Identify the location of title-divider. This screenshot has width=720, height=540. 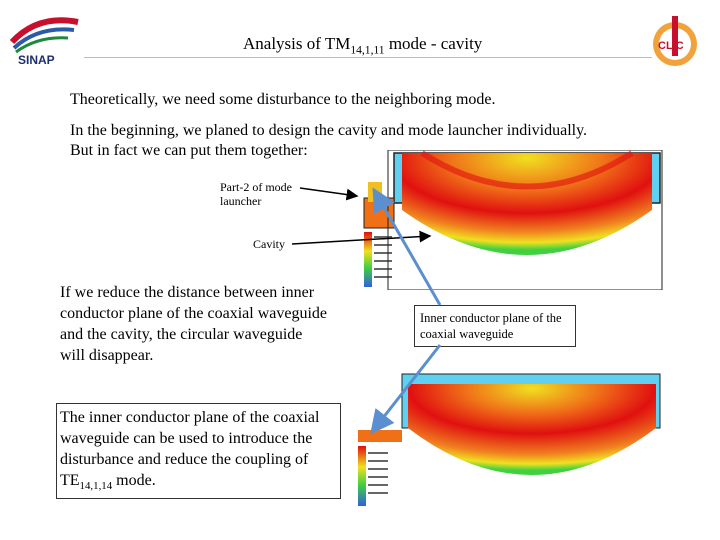
(368, 57).